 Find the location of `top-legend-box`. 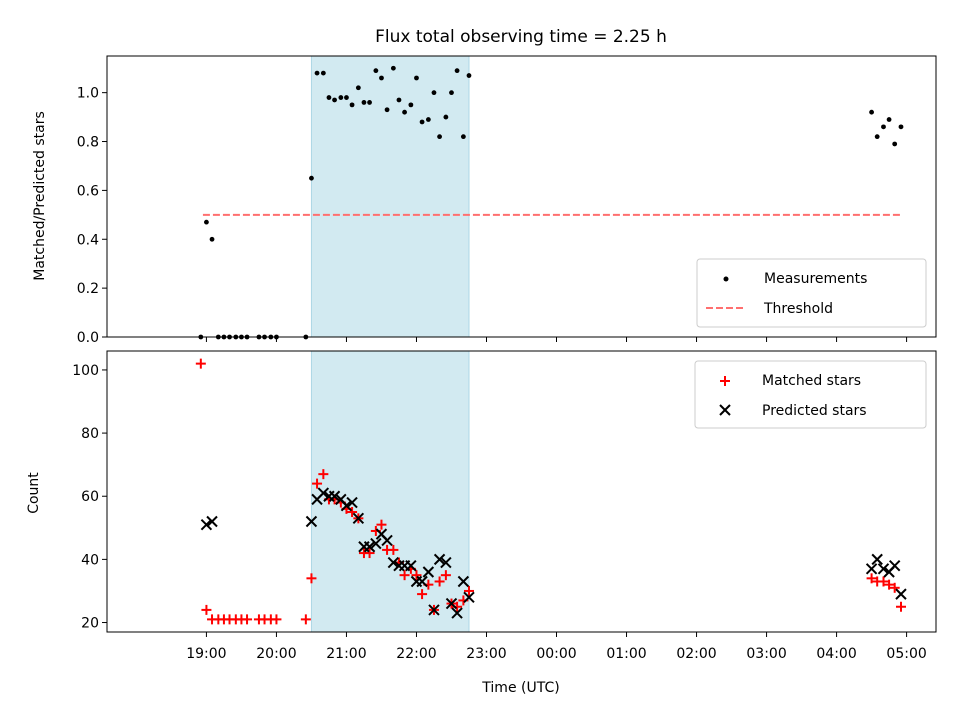

top-legend-box is located at coordinates (811, 293).